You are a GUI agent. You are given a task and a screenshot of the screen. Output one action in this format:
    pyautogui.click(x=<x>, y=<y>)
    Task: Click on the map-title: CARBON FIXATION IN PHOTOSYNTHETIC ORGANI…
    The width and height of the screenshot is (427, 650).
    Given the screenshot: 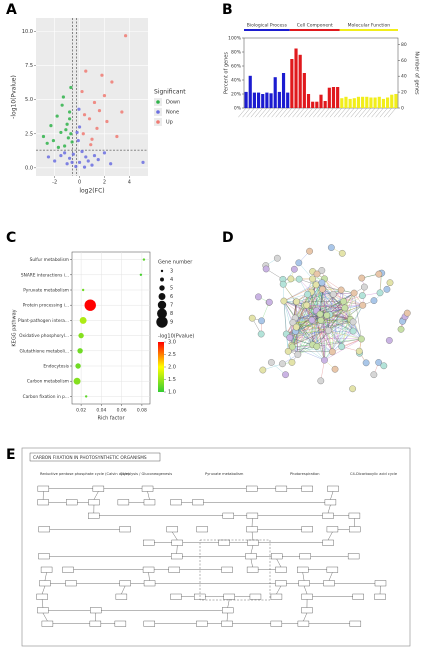 What is the action you would take?
    pyautogui.click(x=90, y=458)
    